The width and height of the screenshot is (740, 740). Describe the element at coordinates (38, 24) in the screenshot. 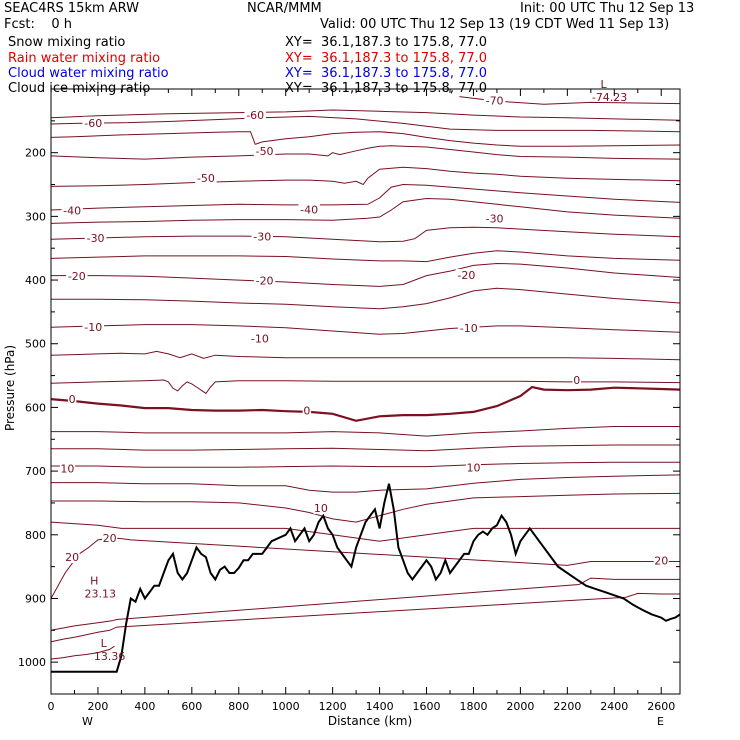

I see `forecast-hour: Fcst: 0 h` at that location.